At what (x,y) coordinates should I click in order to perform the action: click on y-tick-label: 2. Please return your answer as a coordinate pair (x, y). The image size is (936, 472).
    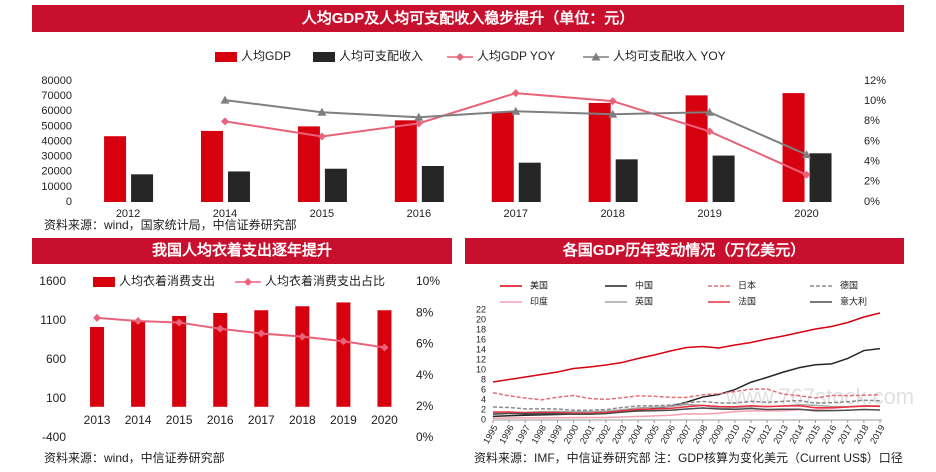
    Looking at the image, I should click on (483, 409).